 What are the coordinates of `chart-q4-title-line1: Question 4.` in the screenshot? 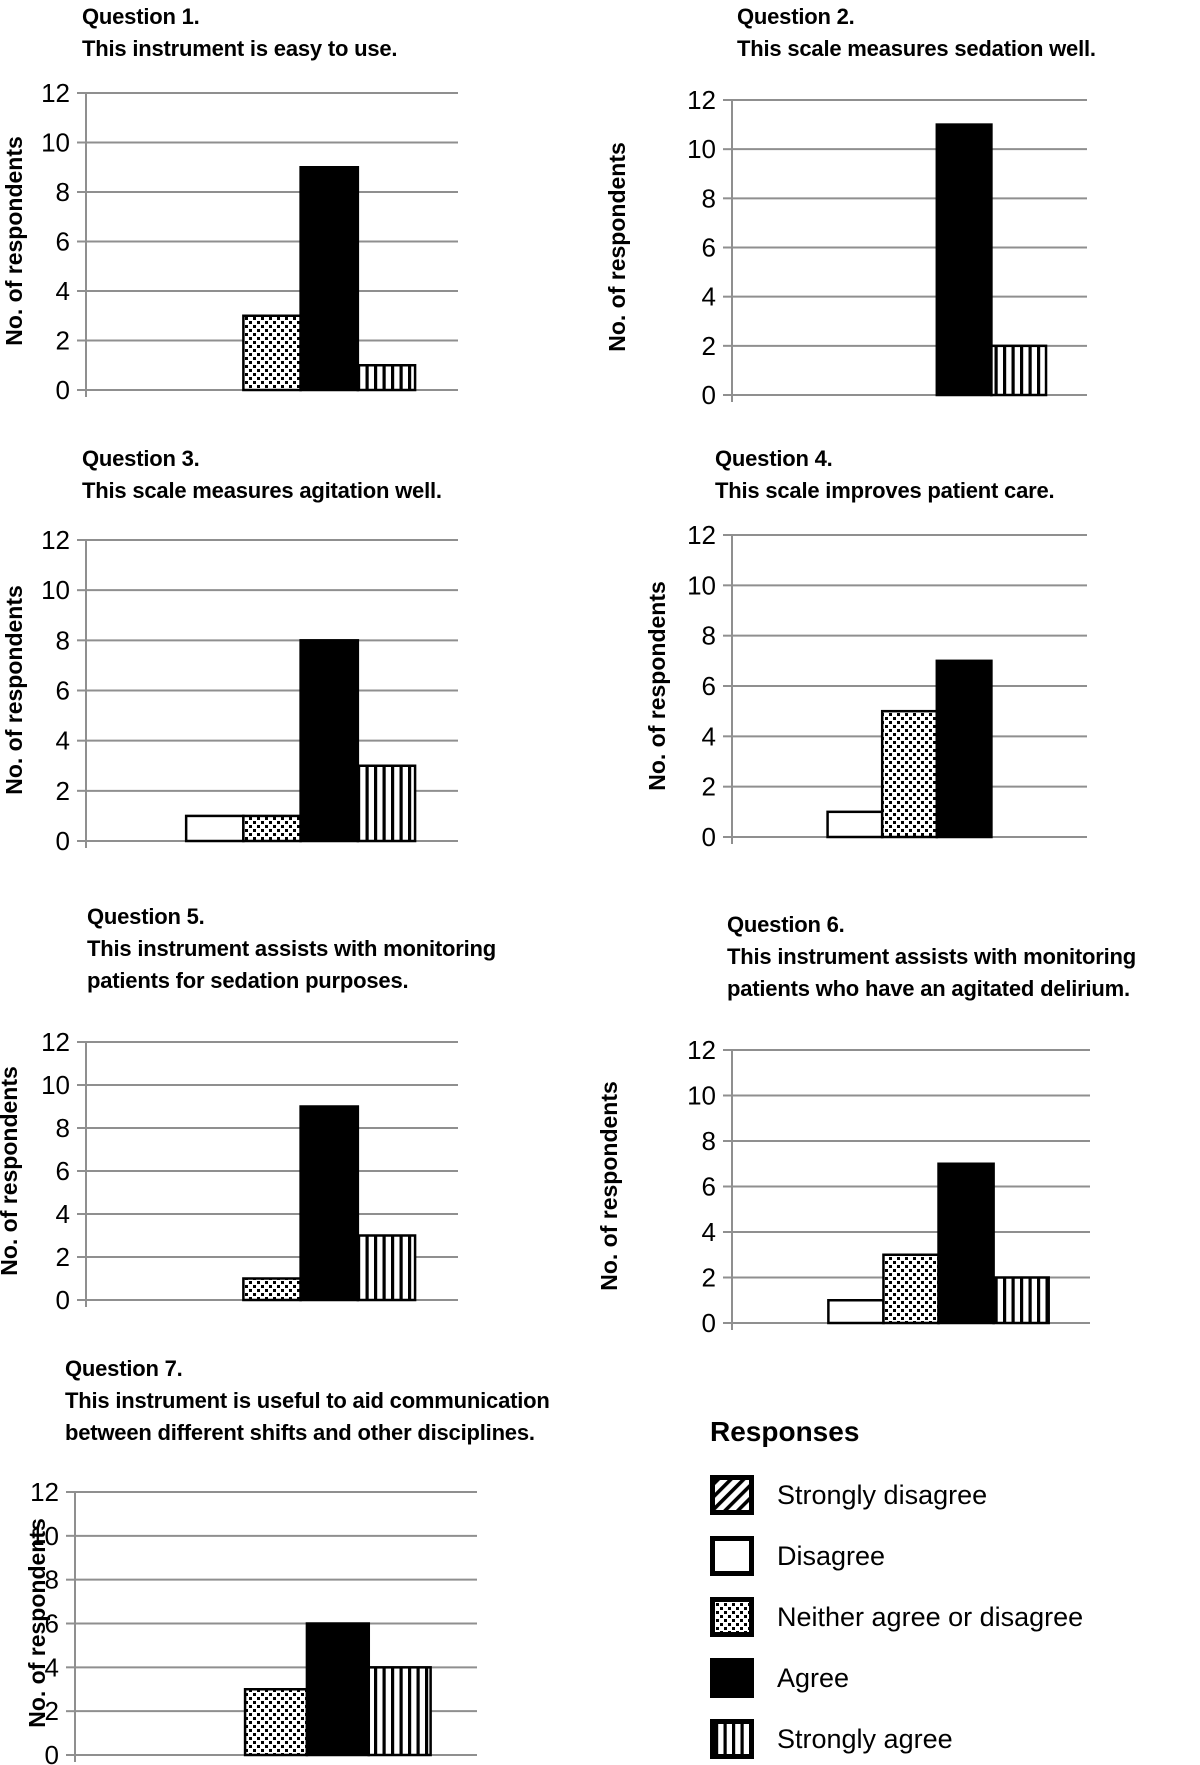 It's located at (774, 458).